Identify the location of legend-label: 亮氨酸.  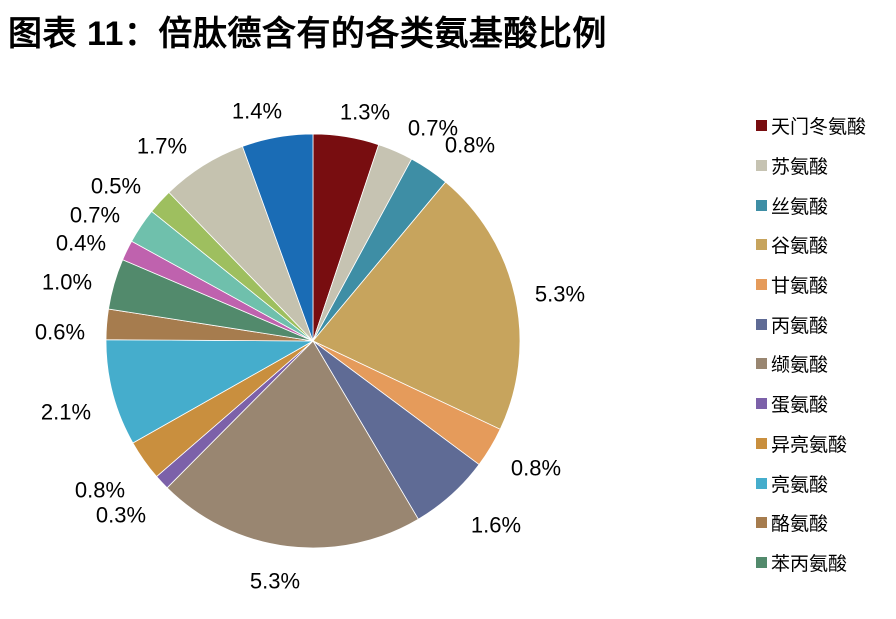
(800, 485).